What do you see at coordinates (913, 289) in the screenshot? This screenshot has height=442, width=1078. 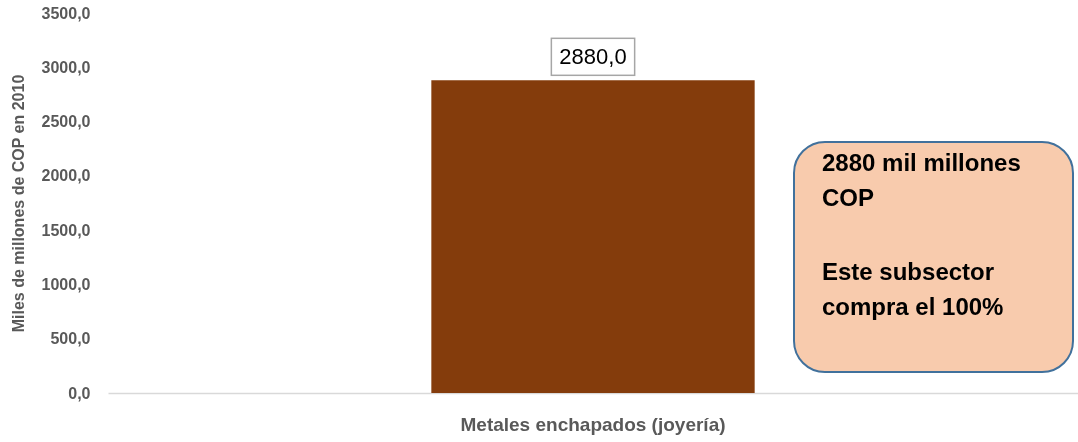 I see `annotation: Este subsector compra el 100%` at bounding box center [913, 289].